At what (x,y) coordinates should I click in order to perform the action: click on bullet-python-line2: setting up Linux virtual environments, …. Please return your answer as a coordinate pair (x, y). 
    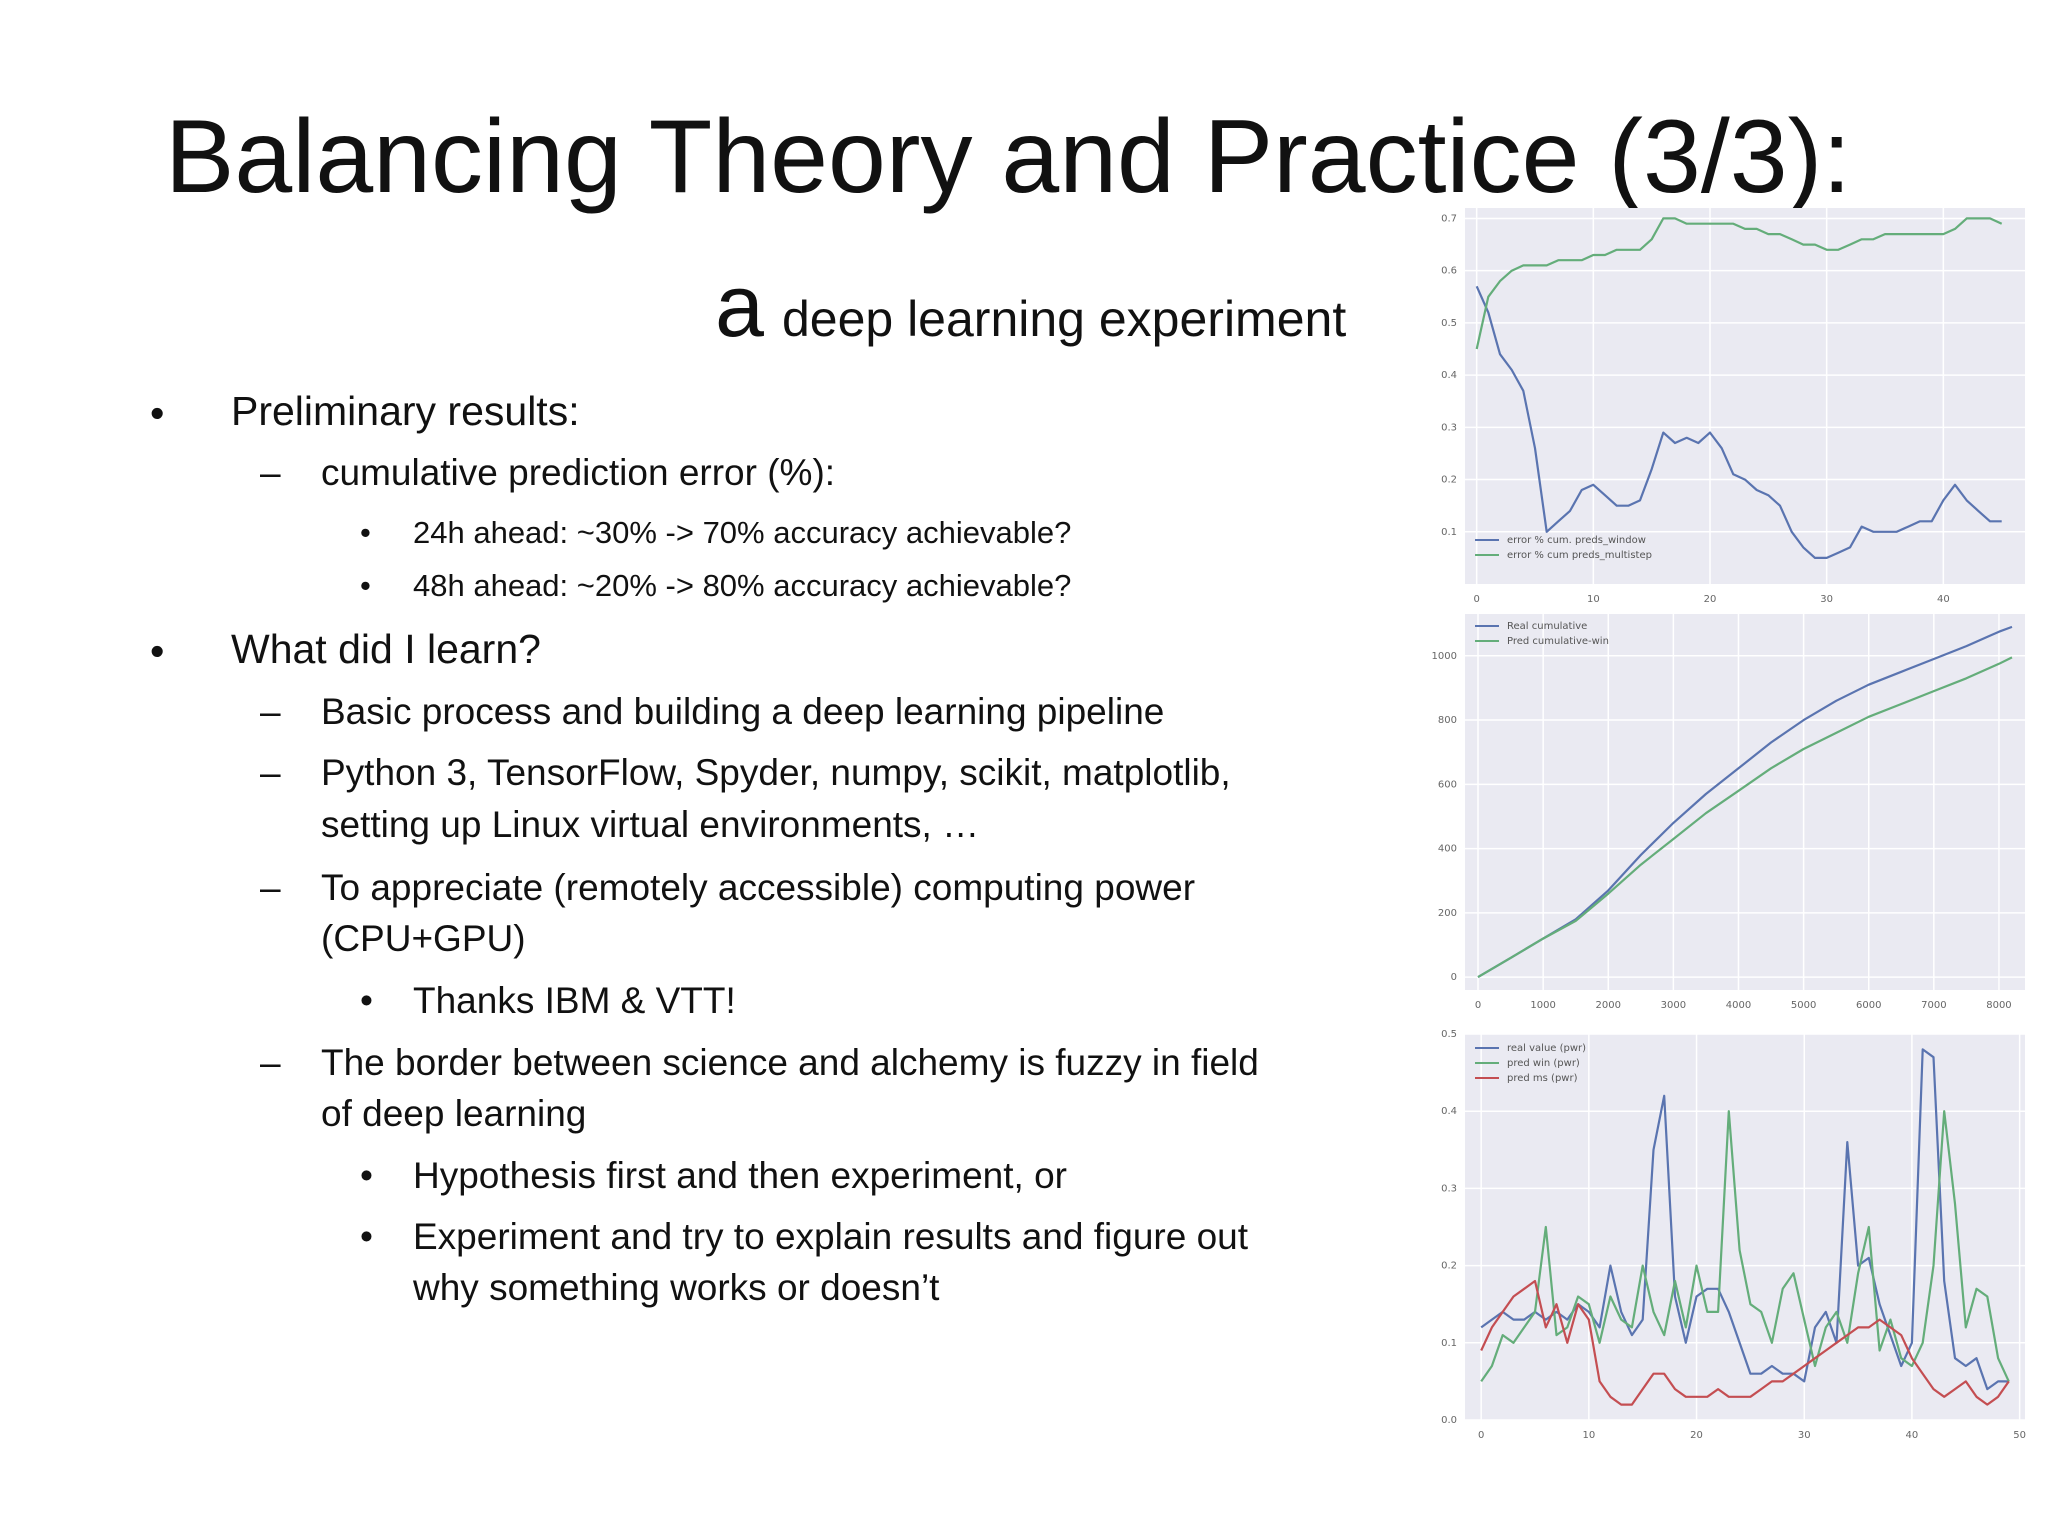
    Looking at the image, I should click on (650, 824).